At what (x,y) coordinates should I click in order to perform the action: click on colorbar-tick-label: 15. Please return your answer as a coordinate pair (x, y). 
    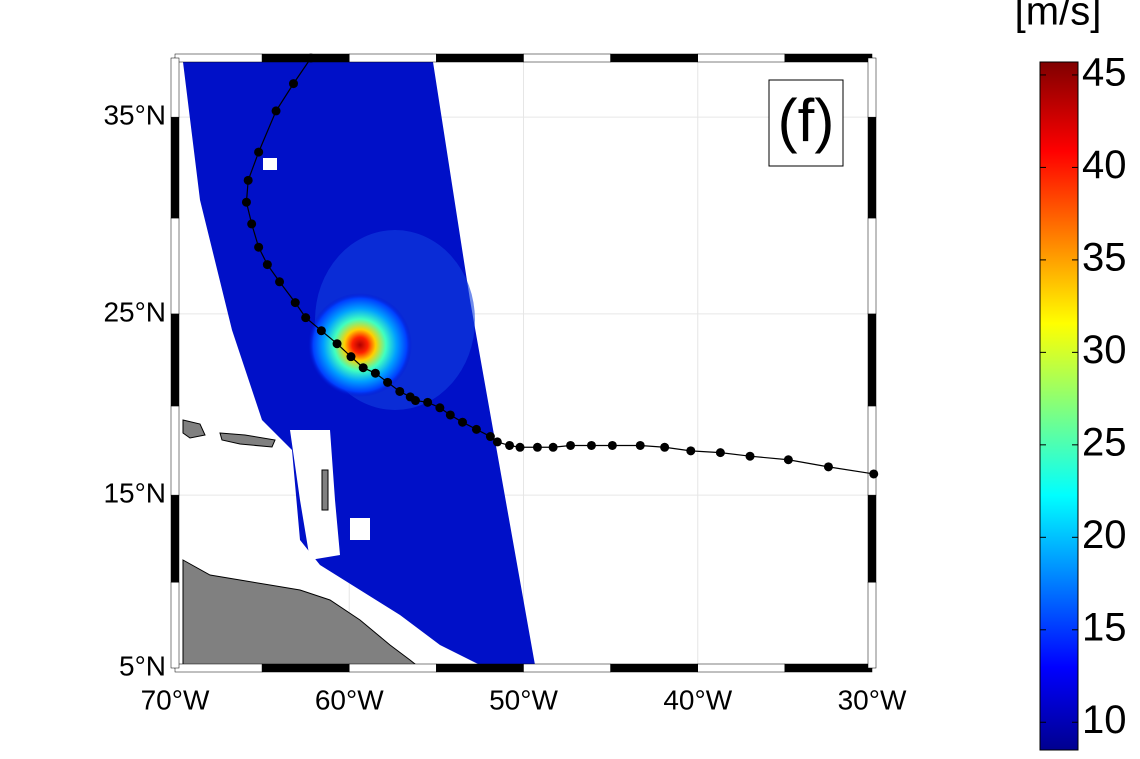
    Looking at the image, I should click on (1104, 627).